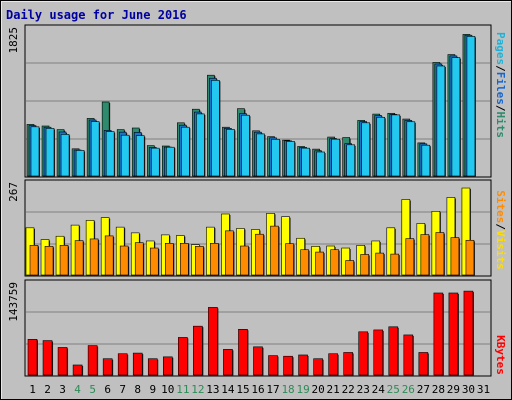  Describe the element at coordinates (500, 125) in the screenshot. I see `legend-entry: Hits` at that location.